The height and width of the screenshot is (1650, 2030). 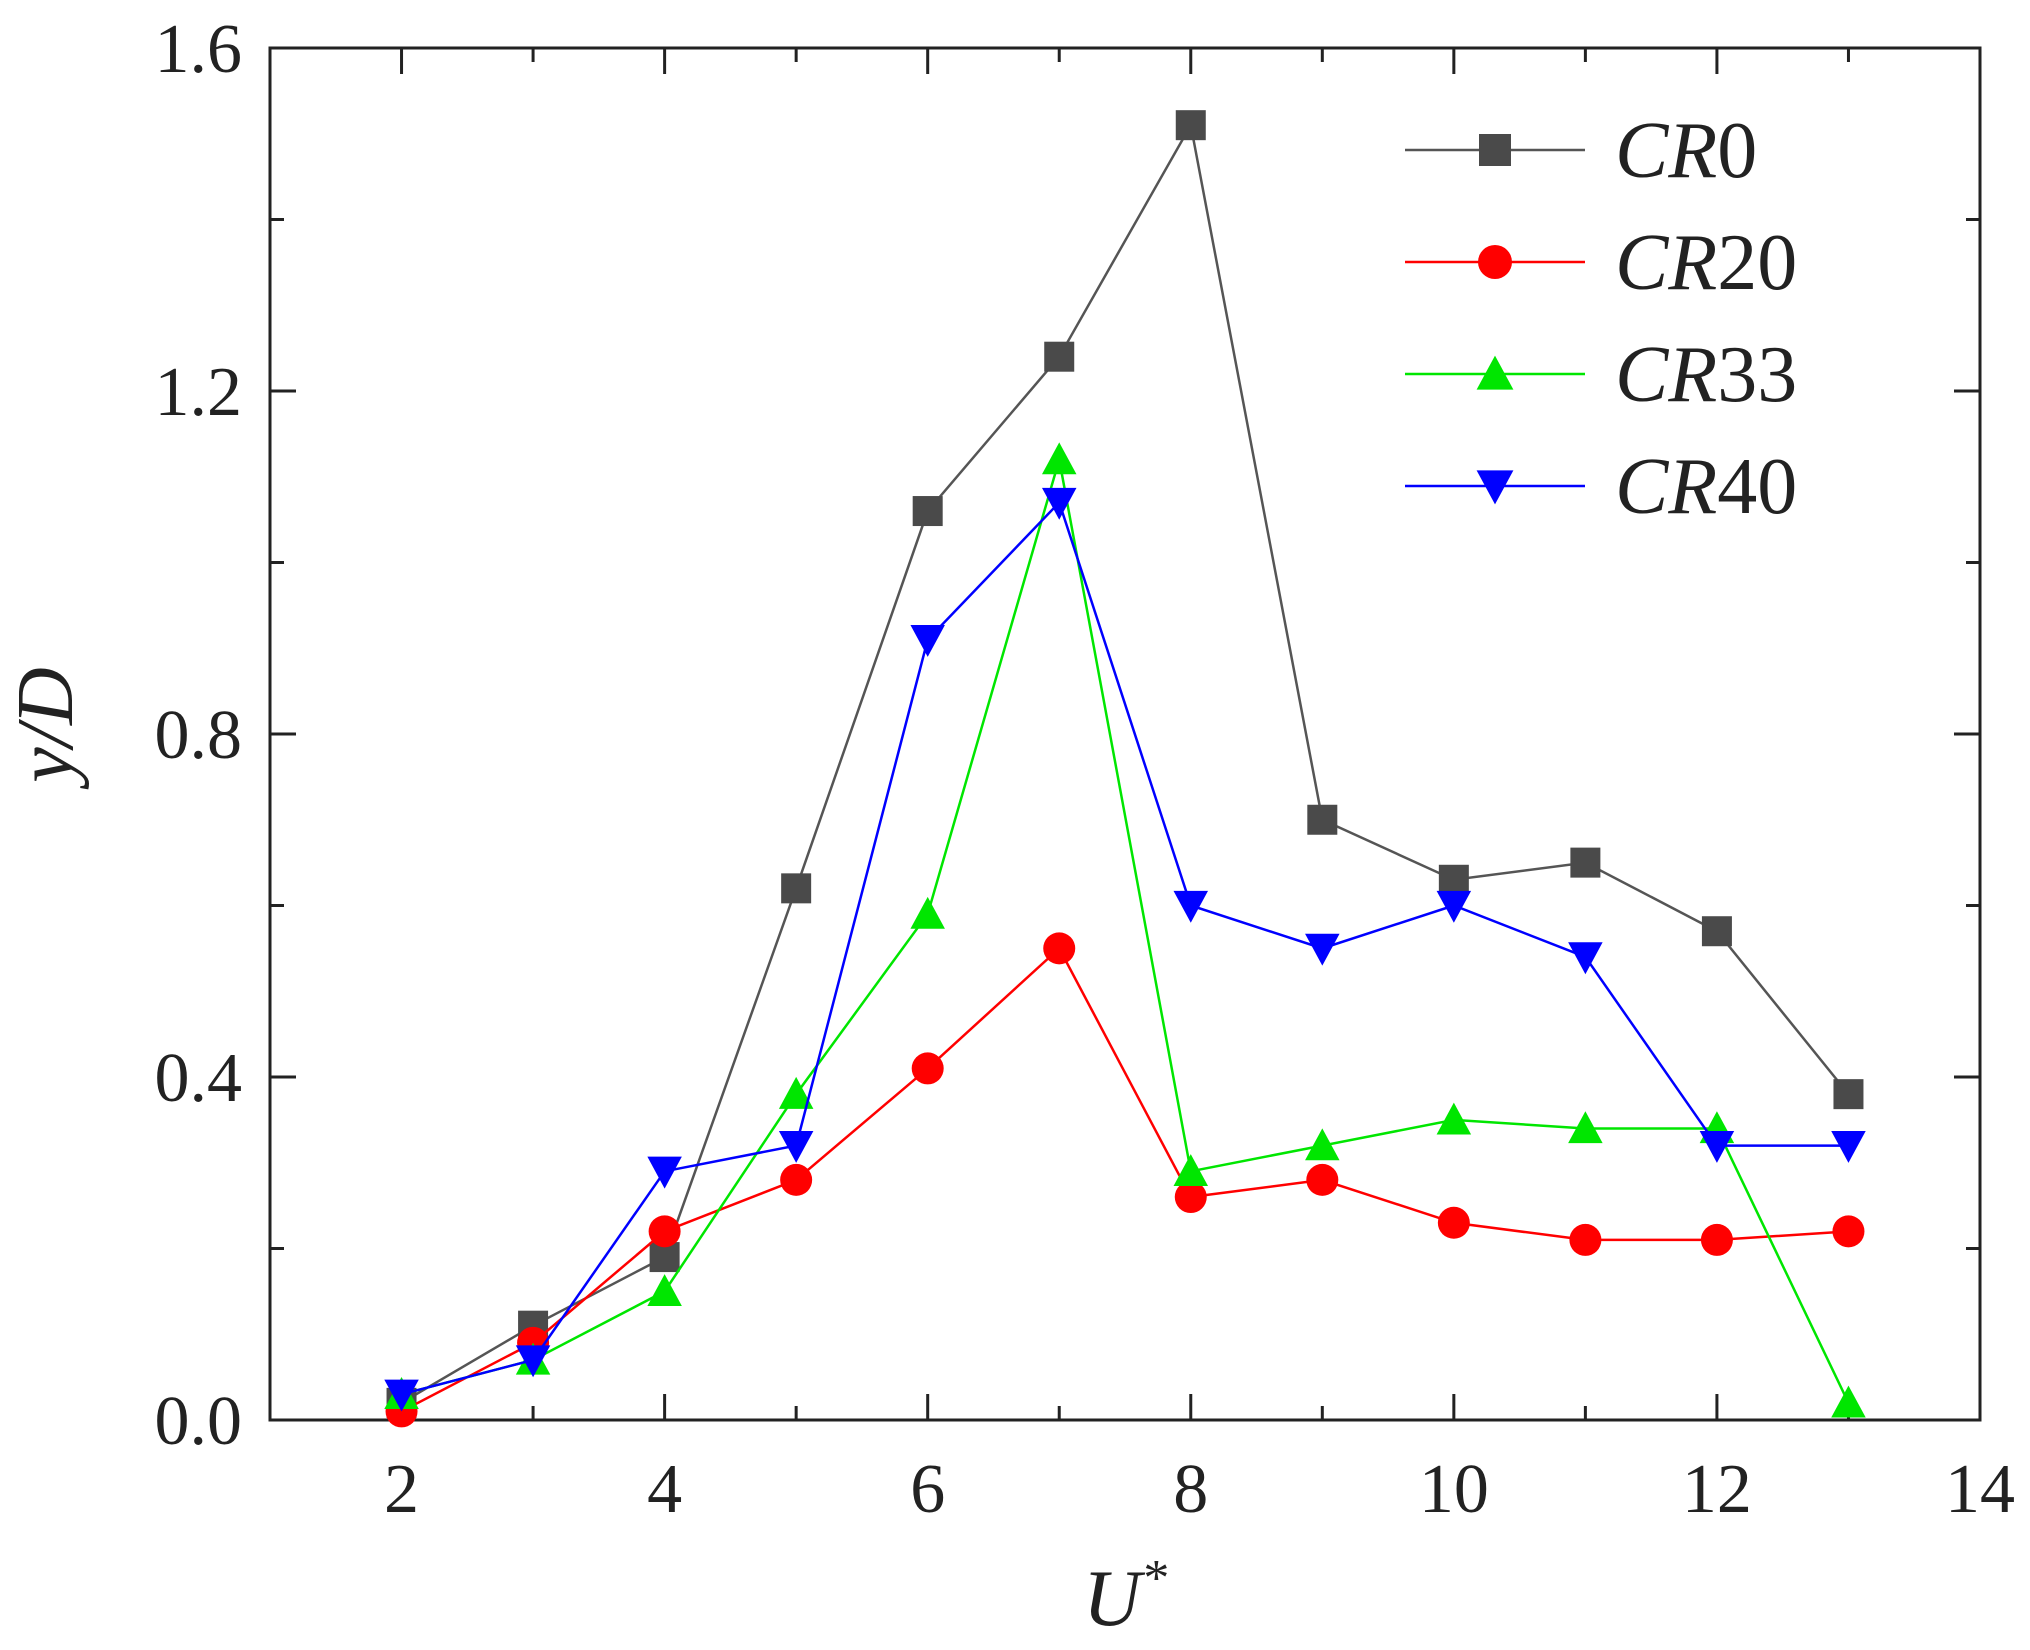 What do you see at coordinates (1154, 1578) in the screenshot?
I see `x-axis-title-superscript: *` at bounding box center [1154, 1578].